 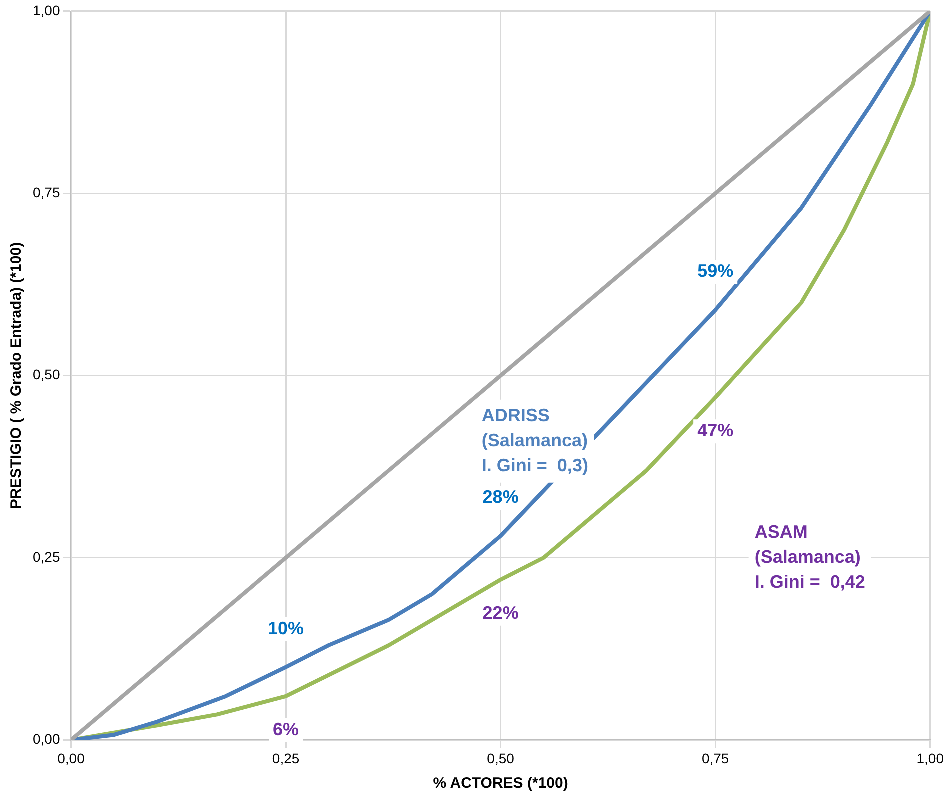 What do you see at coordinates (501, 758) in the screenshot?
I see `x-tick-label: 0,50` at bounding box center [501, 758].